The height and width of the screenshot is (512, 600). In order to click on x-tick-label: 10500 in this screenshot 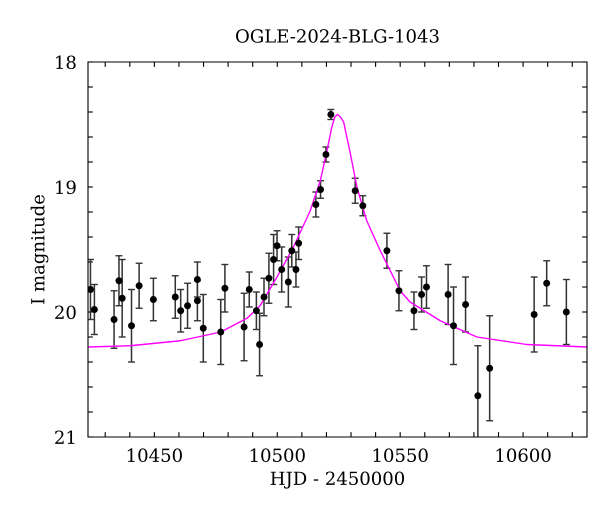, I will do `click(277, 455)`.